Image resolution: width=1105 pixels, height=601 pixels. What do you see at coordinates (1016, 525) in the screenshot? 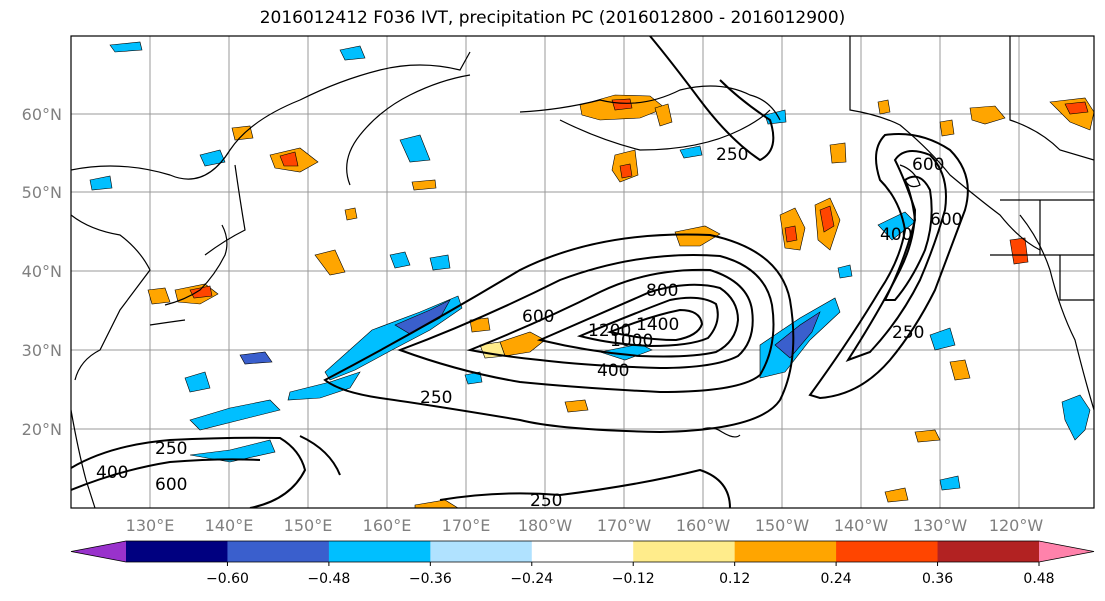
I see `lon-label: 120°W` at bounding box center [1016, 525].